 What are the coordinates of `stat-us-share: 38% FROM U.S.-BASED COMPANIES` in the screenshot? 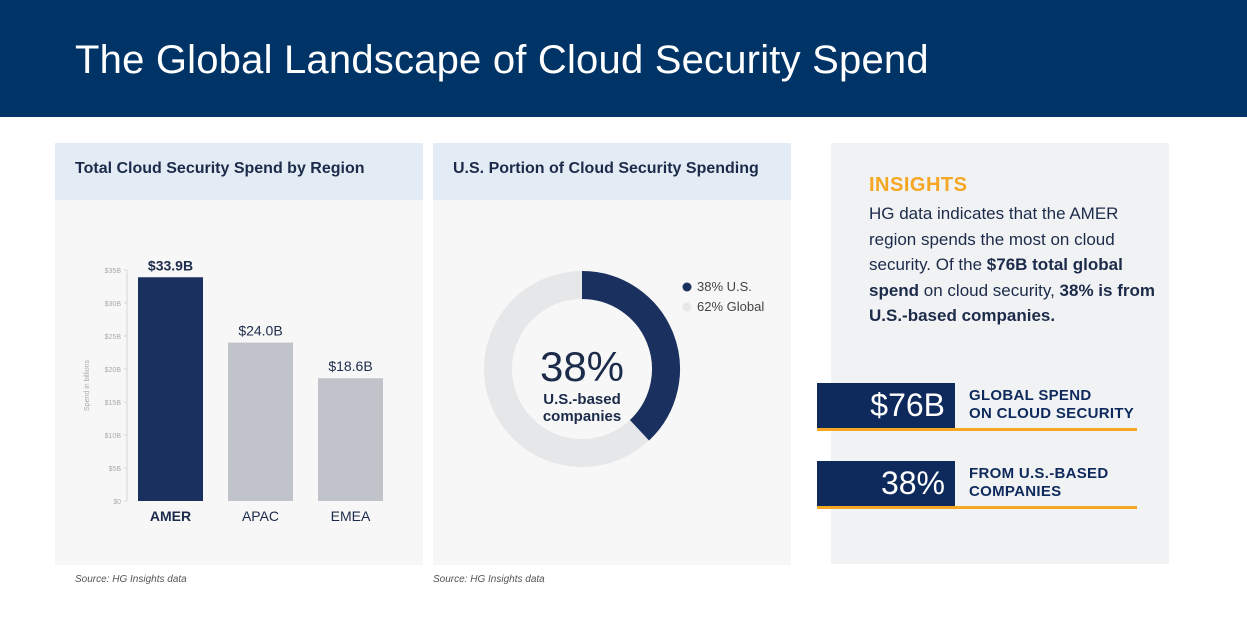 It's located at (977, 485).